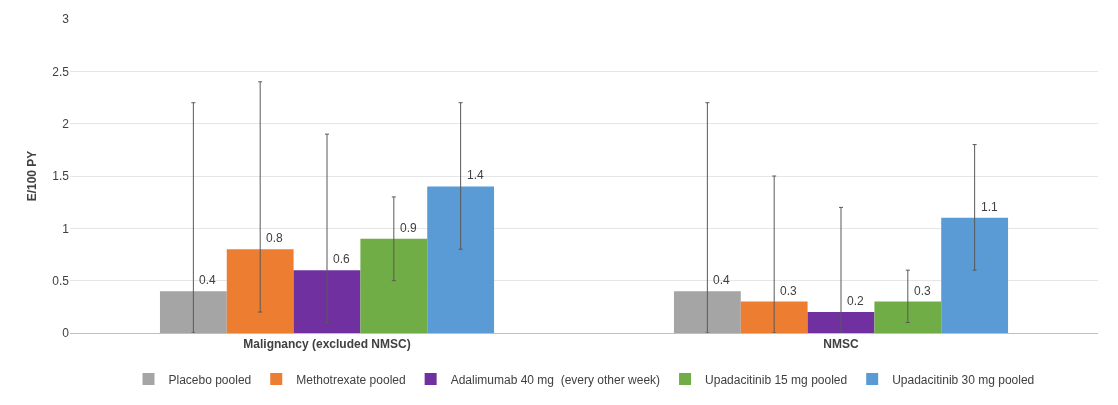  I want to click on y-axis-title: E/100 PY, so click(32, 176).